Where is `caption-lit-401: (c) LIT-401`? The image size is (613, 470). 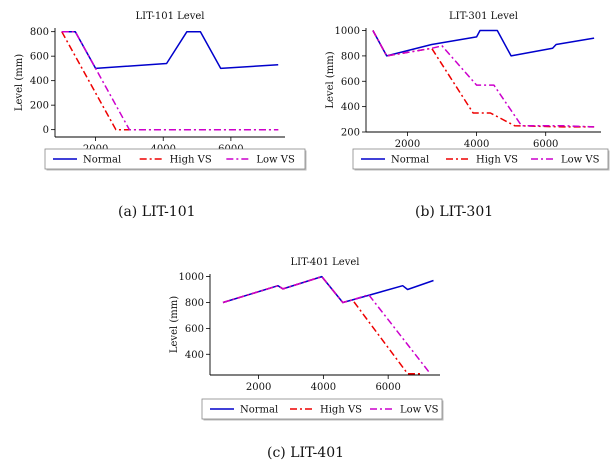 caption-lit-401: (c) LIT-401 is located at coordinates (306, 453).